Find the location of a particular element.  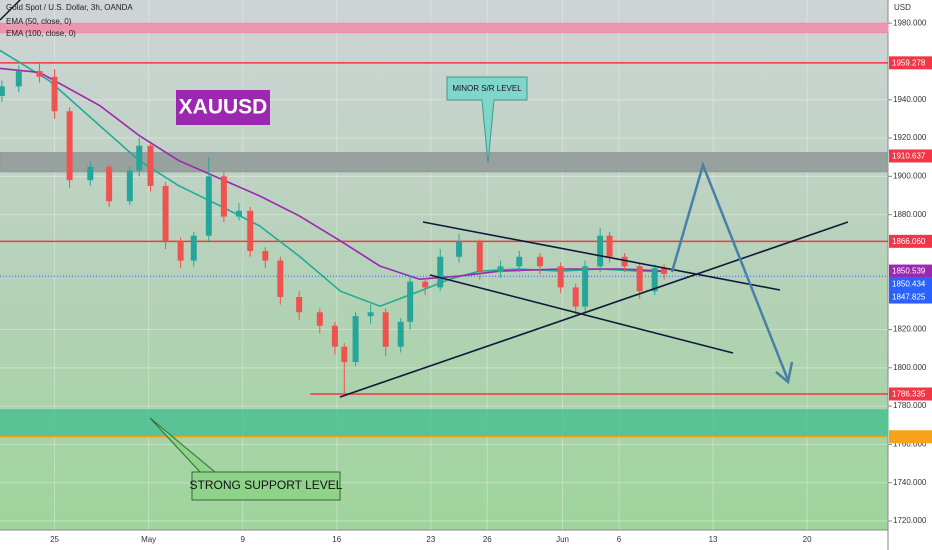

label-box is located at coordinates (223, 107).